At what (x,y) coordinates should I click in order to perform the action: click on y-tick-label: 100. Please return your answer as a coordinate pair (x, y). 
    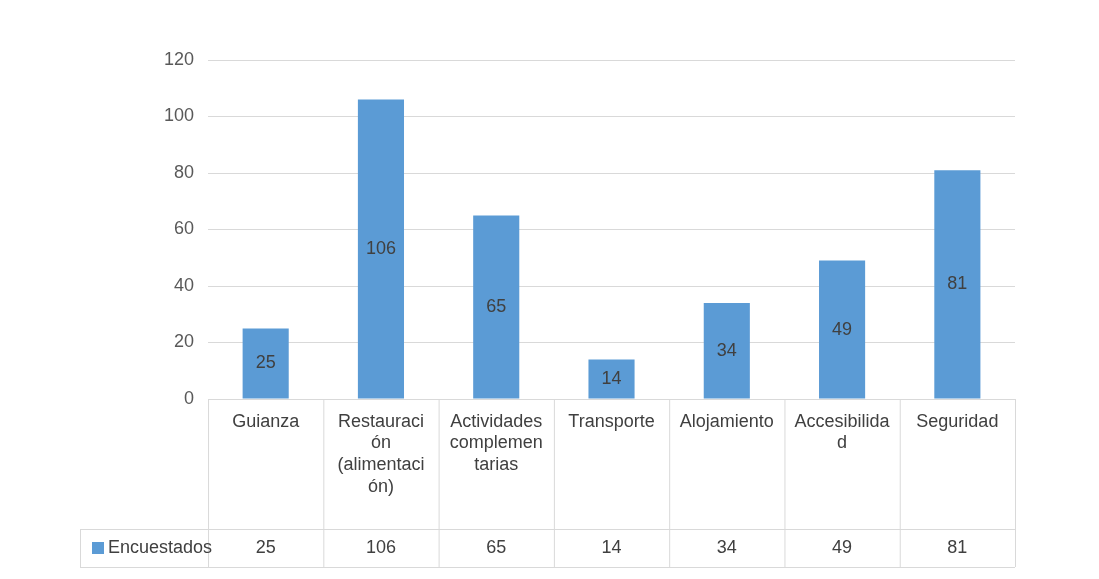
    Looking at the image, I should click on (179, 115).